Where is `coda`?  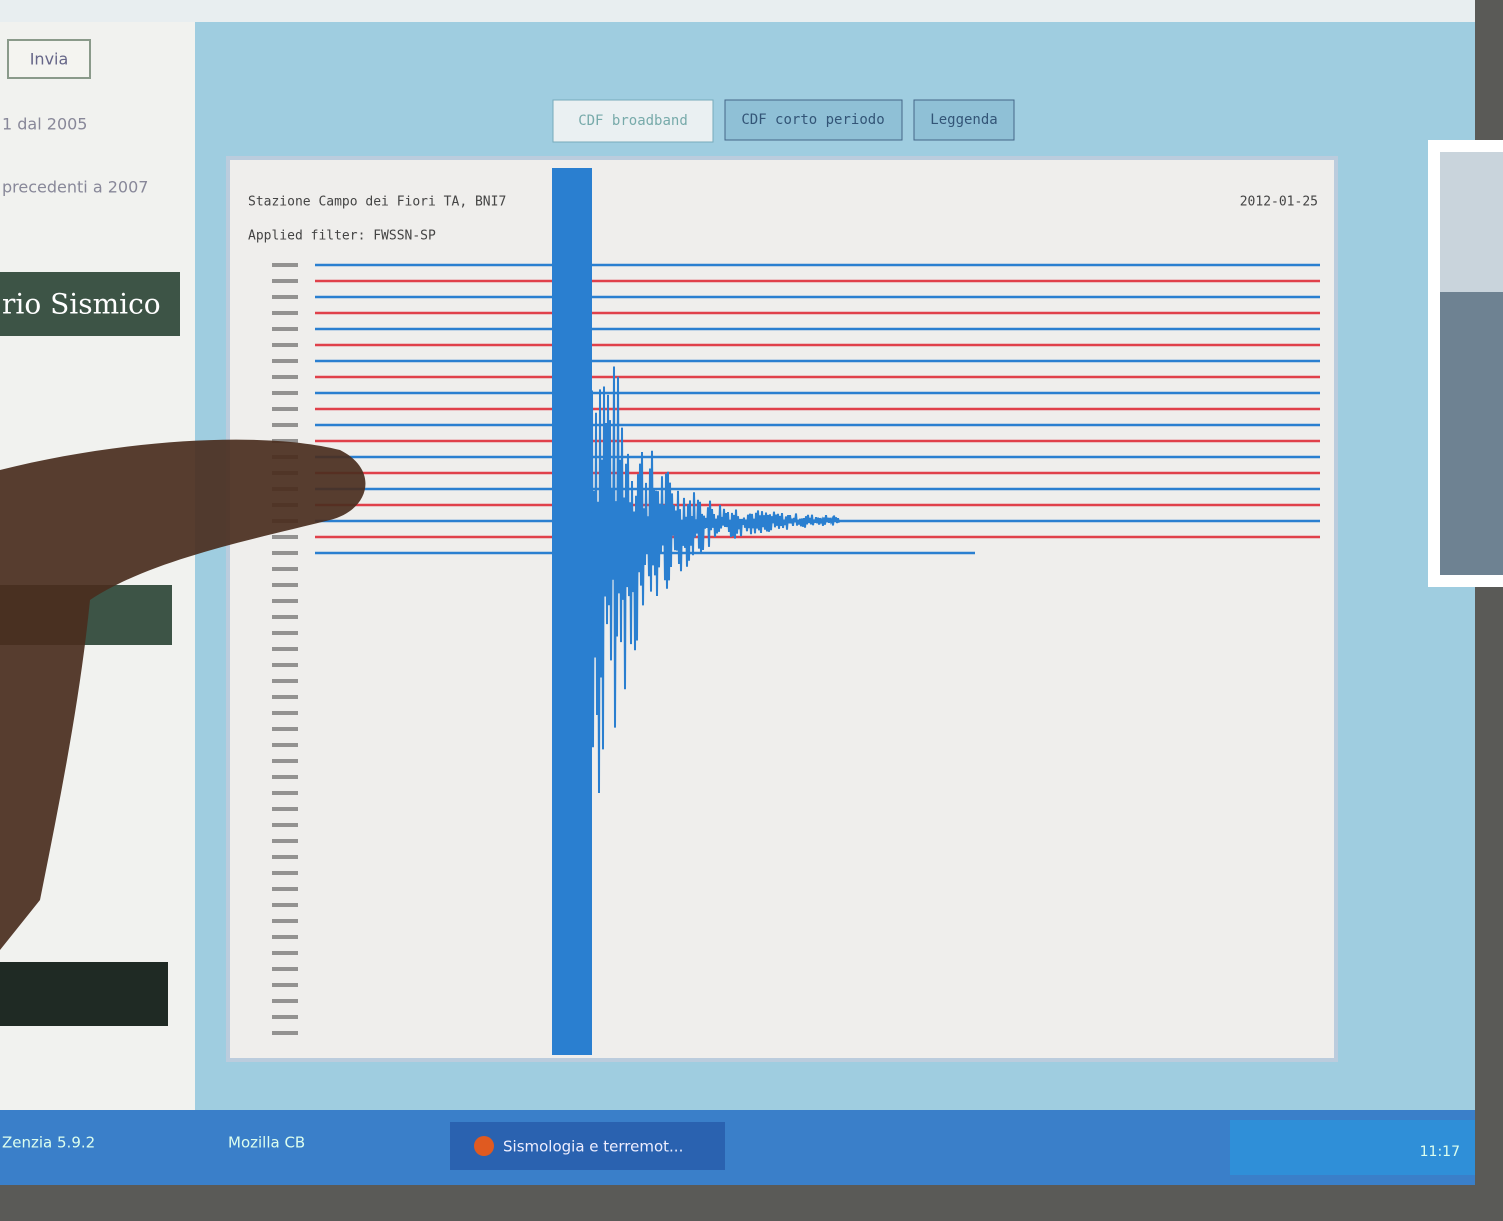
coda is located at coordinates (715, 579).